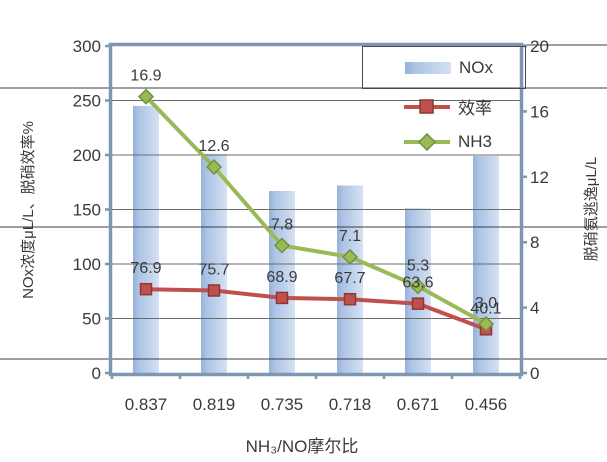 This screenshot has width=607, height=462. Describe the element at coordinates (91, 319) in the screenshot. I see `left-tick-label: 50` at that location.